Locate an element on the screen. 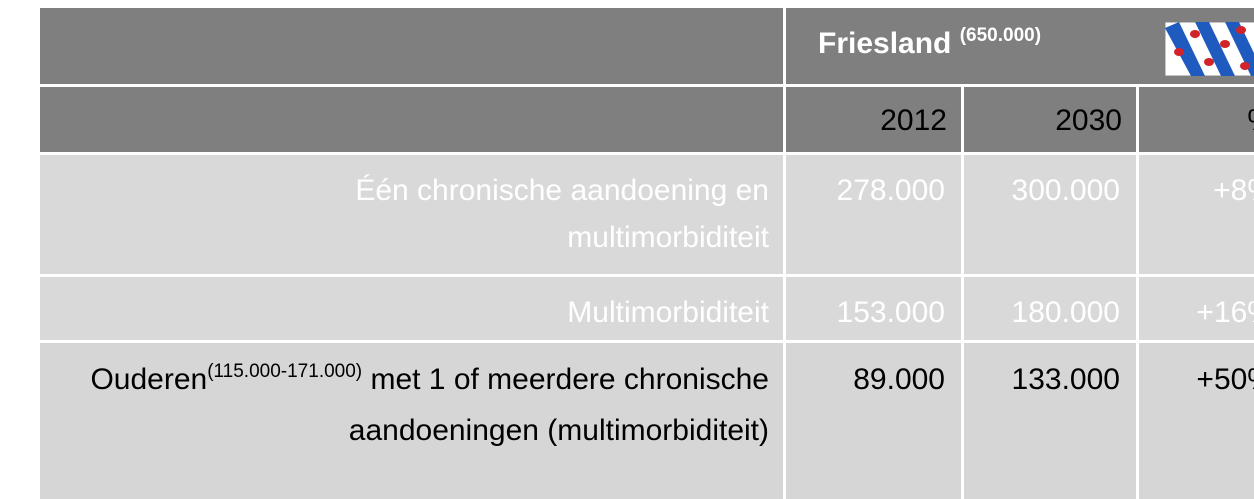 The height and width of the screenshot is (499, 1254). cell-value: 89.000 is located at coordinates (873, 421).